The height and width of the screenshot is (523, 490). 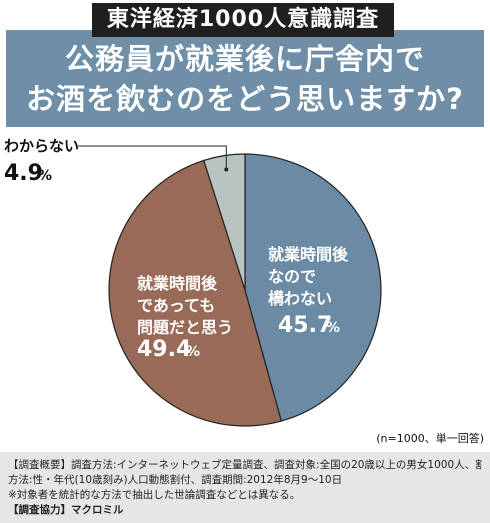 What do you see at coordinates (300, 298) in the screenshot?
I see `slice-1-label-line: 構わない` at bounding box center [300, 298].